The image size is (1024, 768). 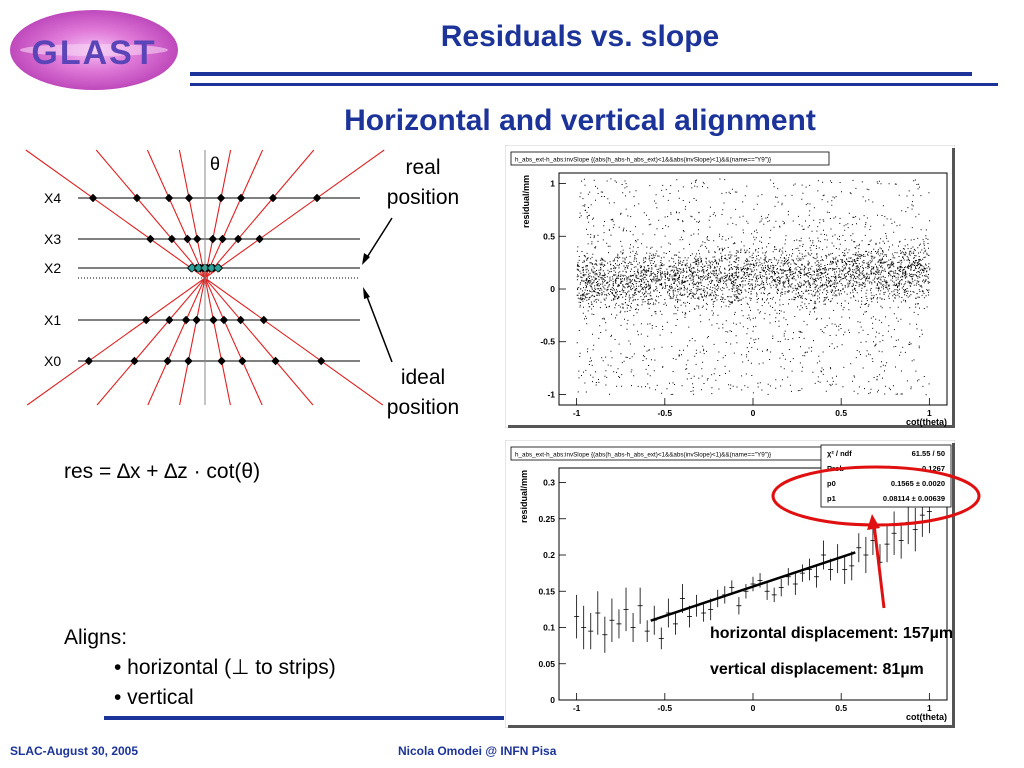 I want to click on footer-date: SLAC-August 30, 2005, so click(x=74, y=751).